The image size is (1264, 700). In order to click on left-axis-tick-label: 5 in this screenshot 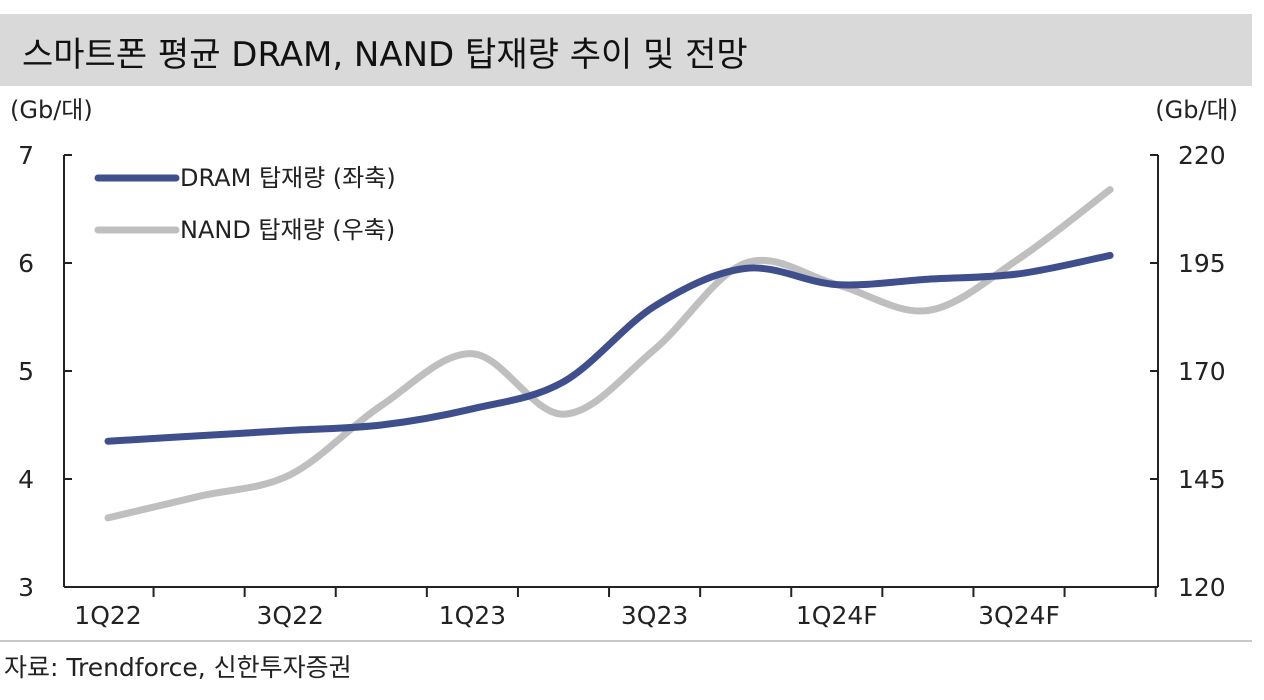, I will do `click(26, 371)`.